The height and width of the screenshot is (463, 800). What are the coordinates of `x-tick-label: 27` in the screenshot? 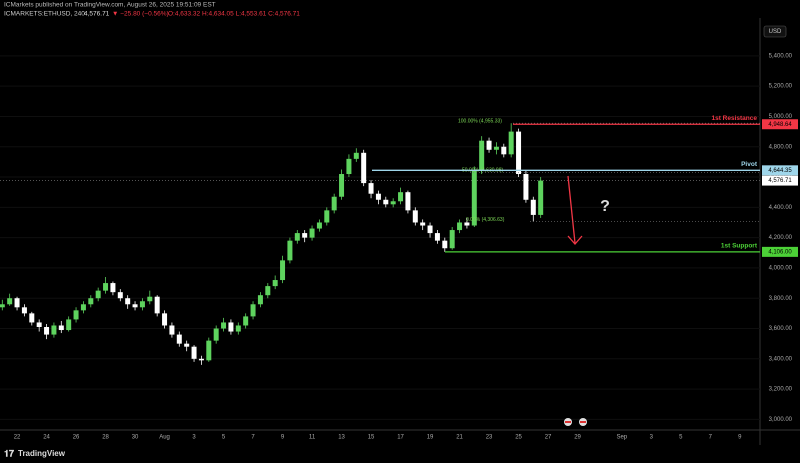 It's located at (548, 438).